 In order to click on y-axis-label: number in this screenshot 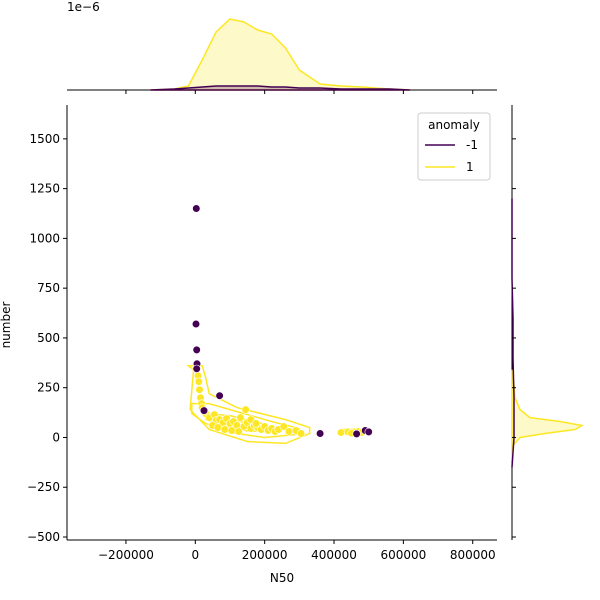, I will do `click(6, 325)`.